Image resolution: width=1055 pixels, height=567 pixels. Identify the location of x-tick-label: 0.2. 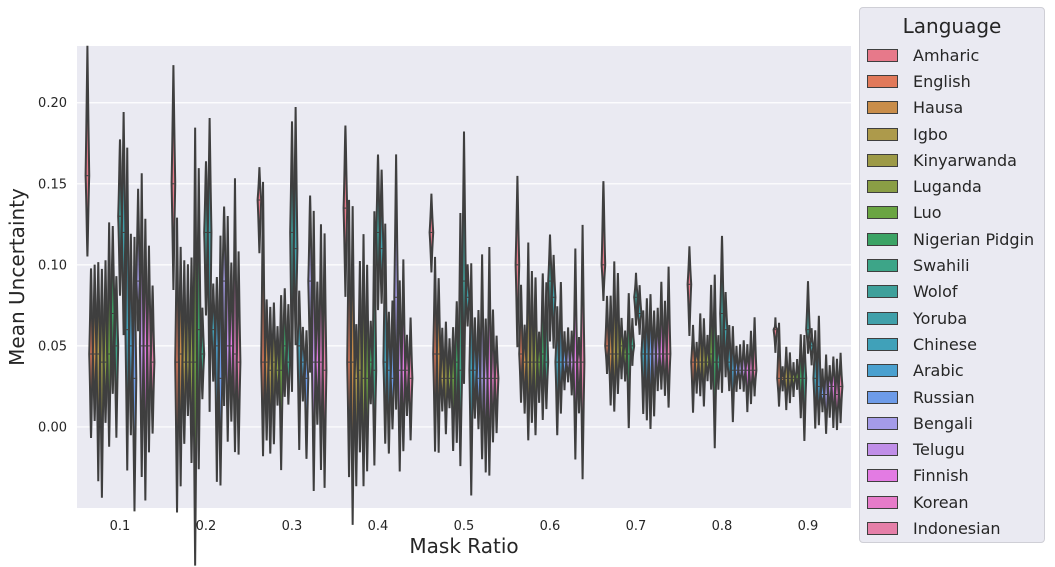
(206, 526).